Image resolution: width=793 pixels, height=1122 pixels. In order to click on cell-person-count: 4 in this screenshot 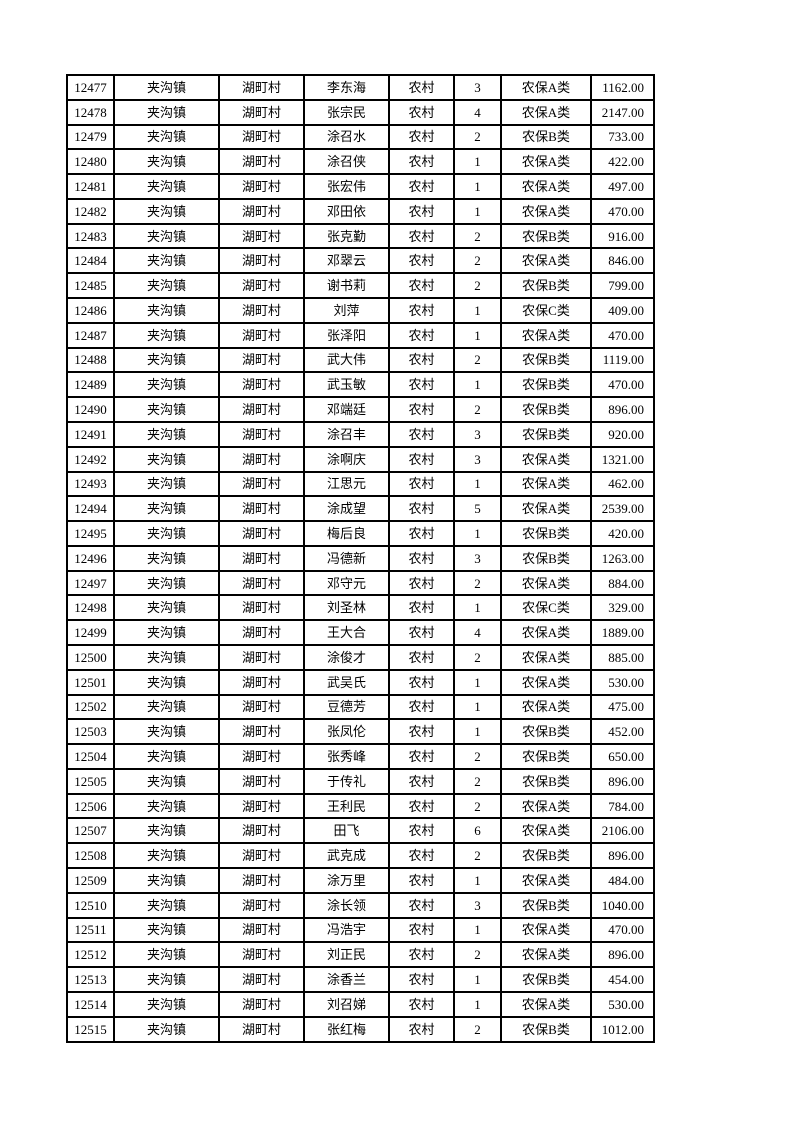, I will do `click(477, 632)`.